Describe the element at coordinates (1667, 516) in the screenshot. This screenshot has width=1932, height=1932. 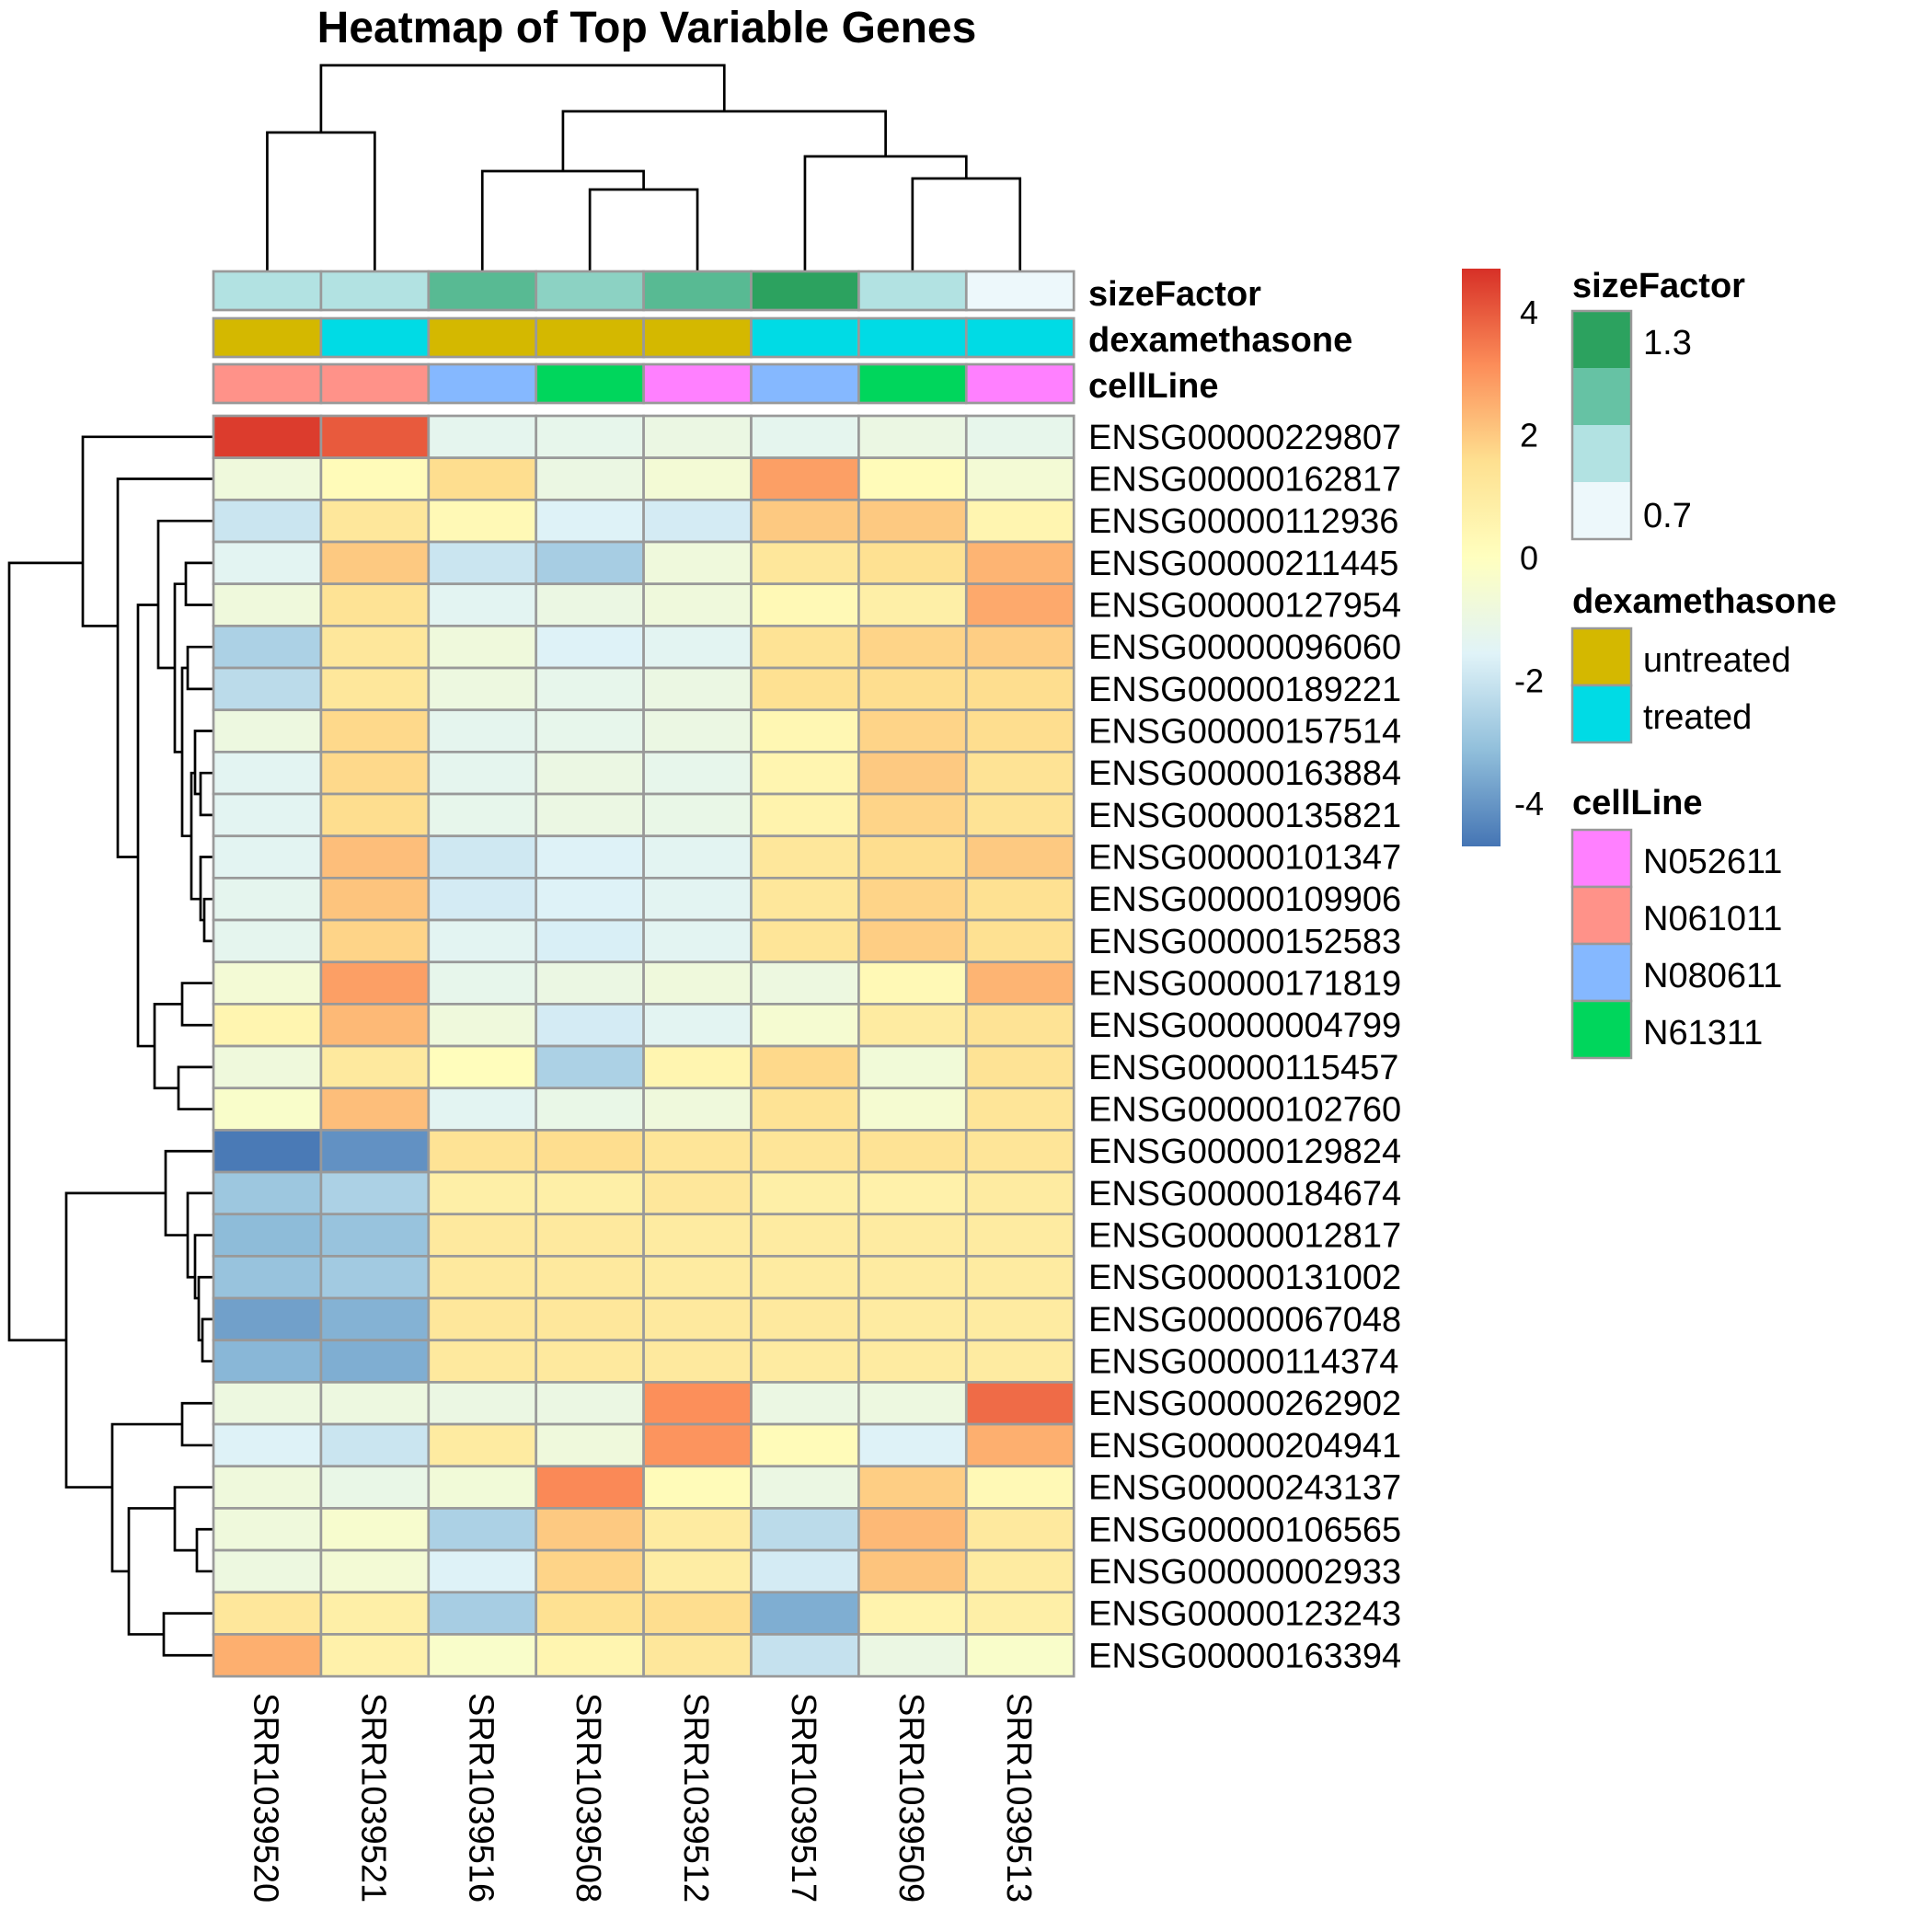
I see `legend-label-sizefactor: 0.7` at that location.